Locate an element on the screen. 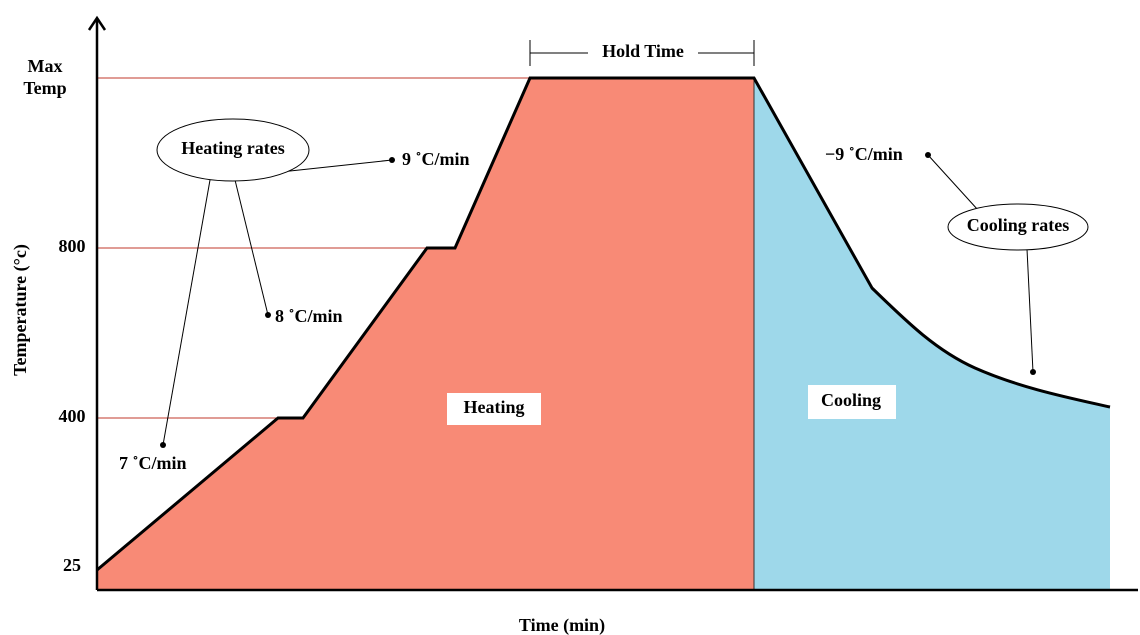 This screenshot has height=635, width=1140. rate-label: 9 ˚C/min is located at coordinates (436, 159).